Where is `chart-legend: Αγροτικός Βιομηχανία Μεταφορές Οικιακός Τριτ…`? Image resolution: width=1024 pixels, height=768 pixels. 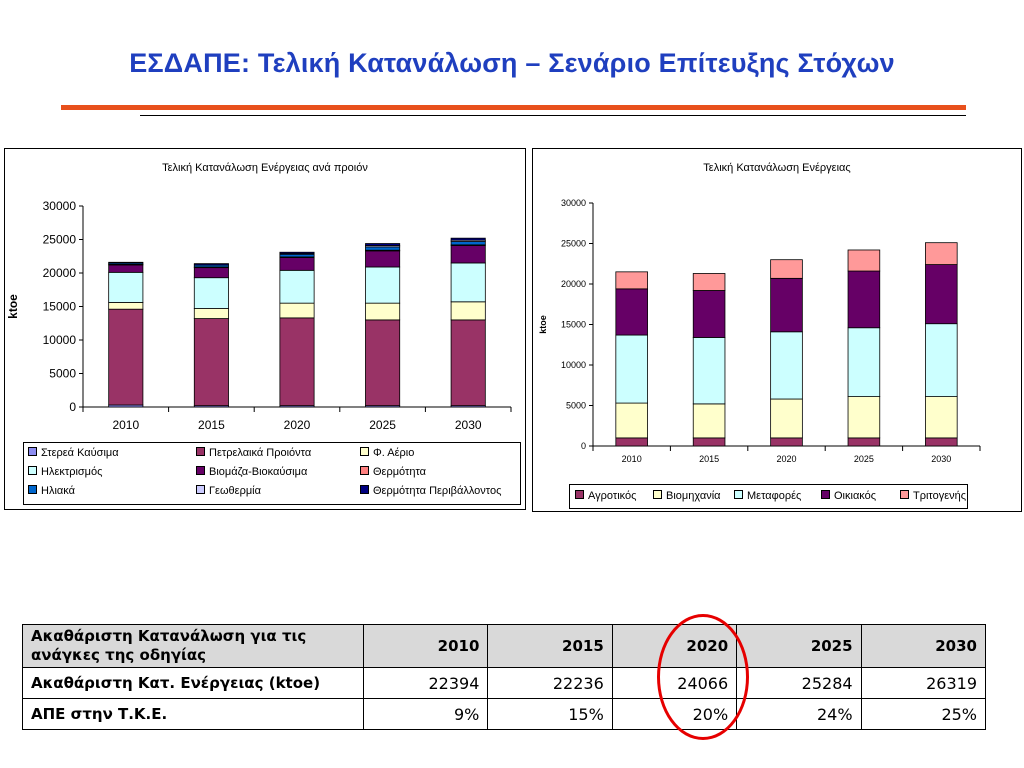
chart-legend: Αγροτικός Βιομηχανία Μεταφορές Οικιακός Τριτ… is located at coordinates (768, 496).